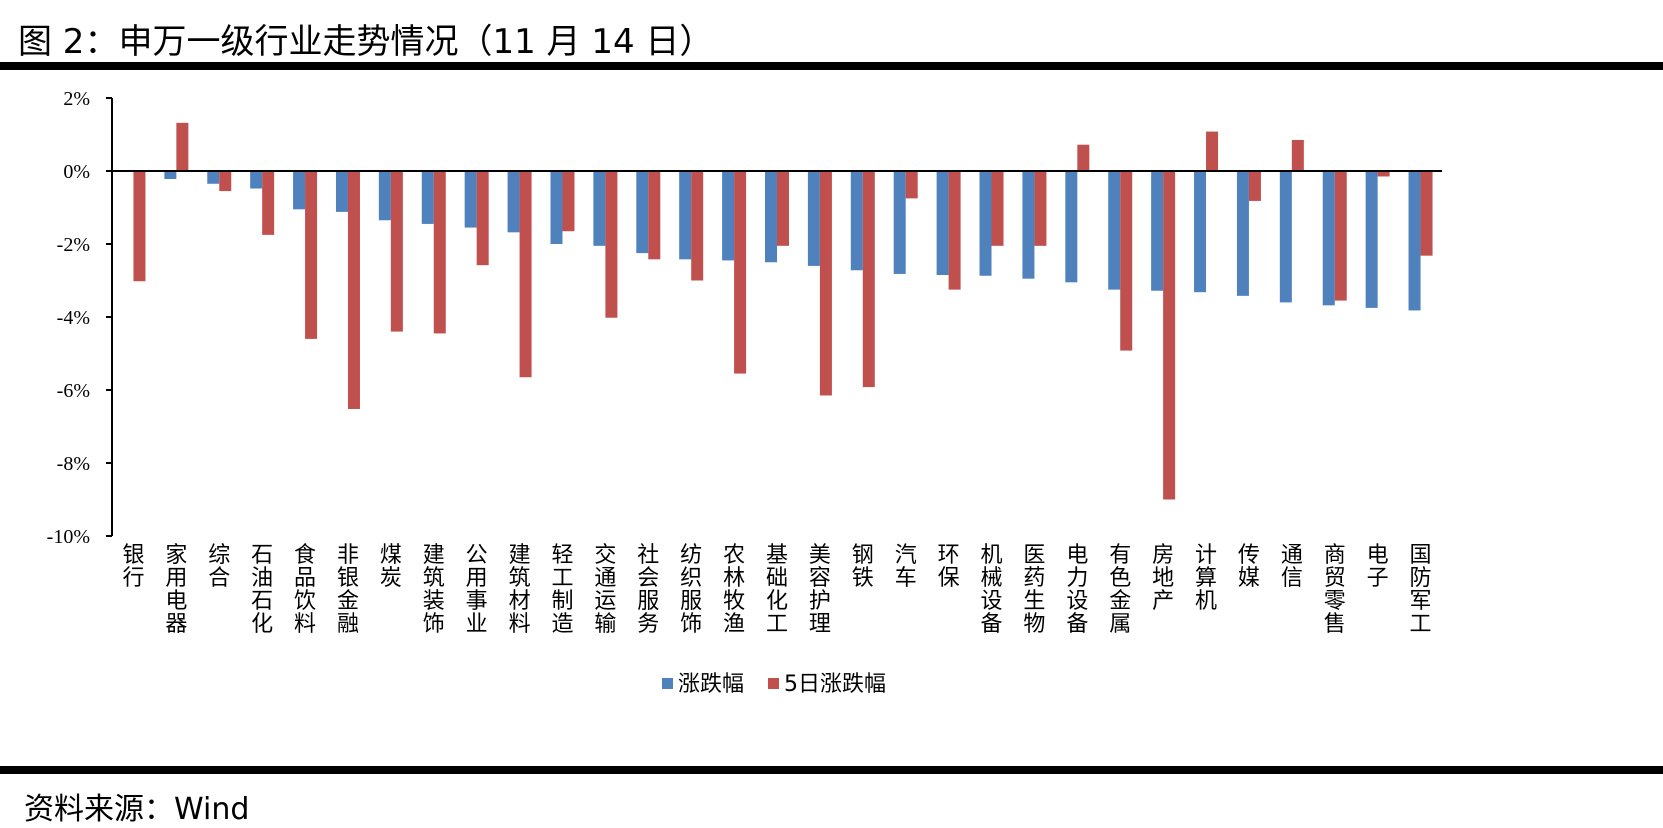 This screenshot has width=1663, height=828. What do you see at coordinates (831, 770) in the screenshot?
I see `bottom-rule` at bounding box center [831, 770].